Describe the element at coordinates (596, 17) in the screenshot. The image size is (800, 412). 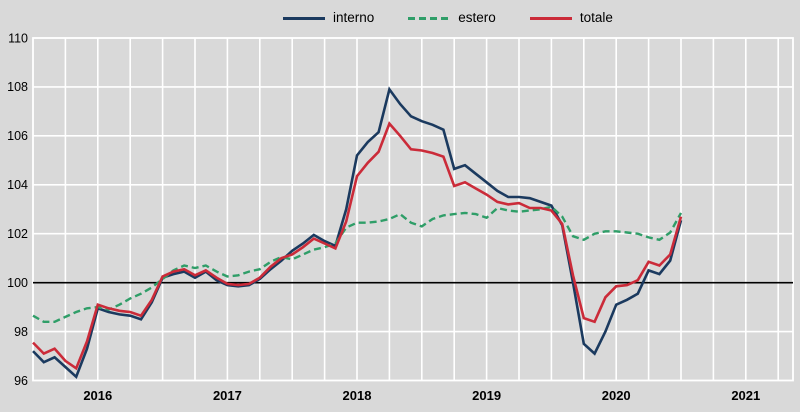
I see `legend-label-totale: totale` at that location.